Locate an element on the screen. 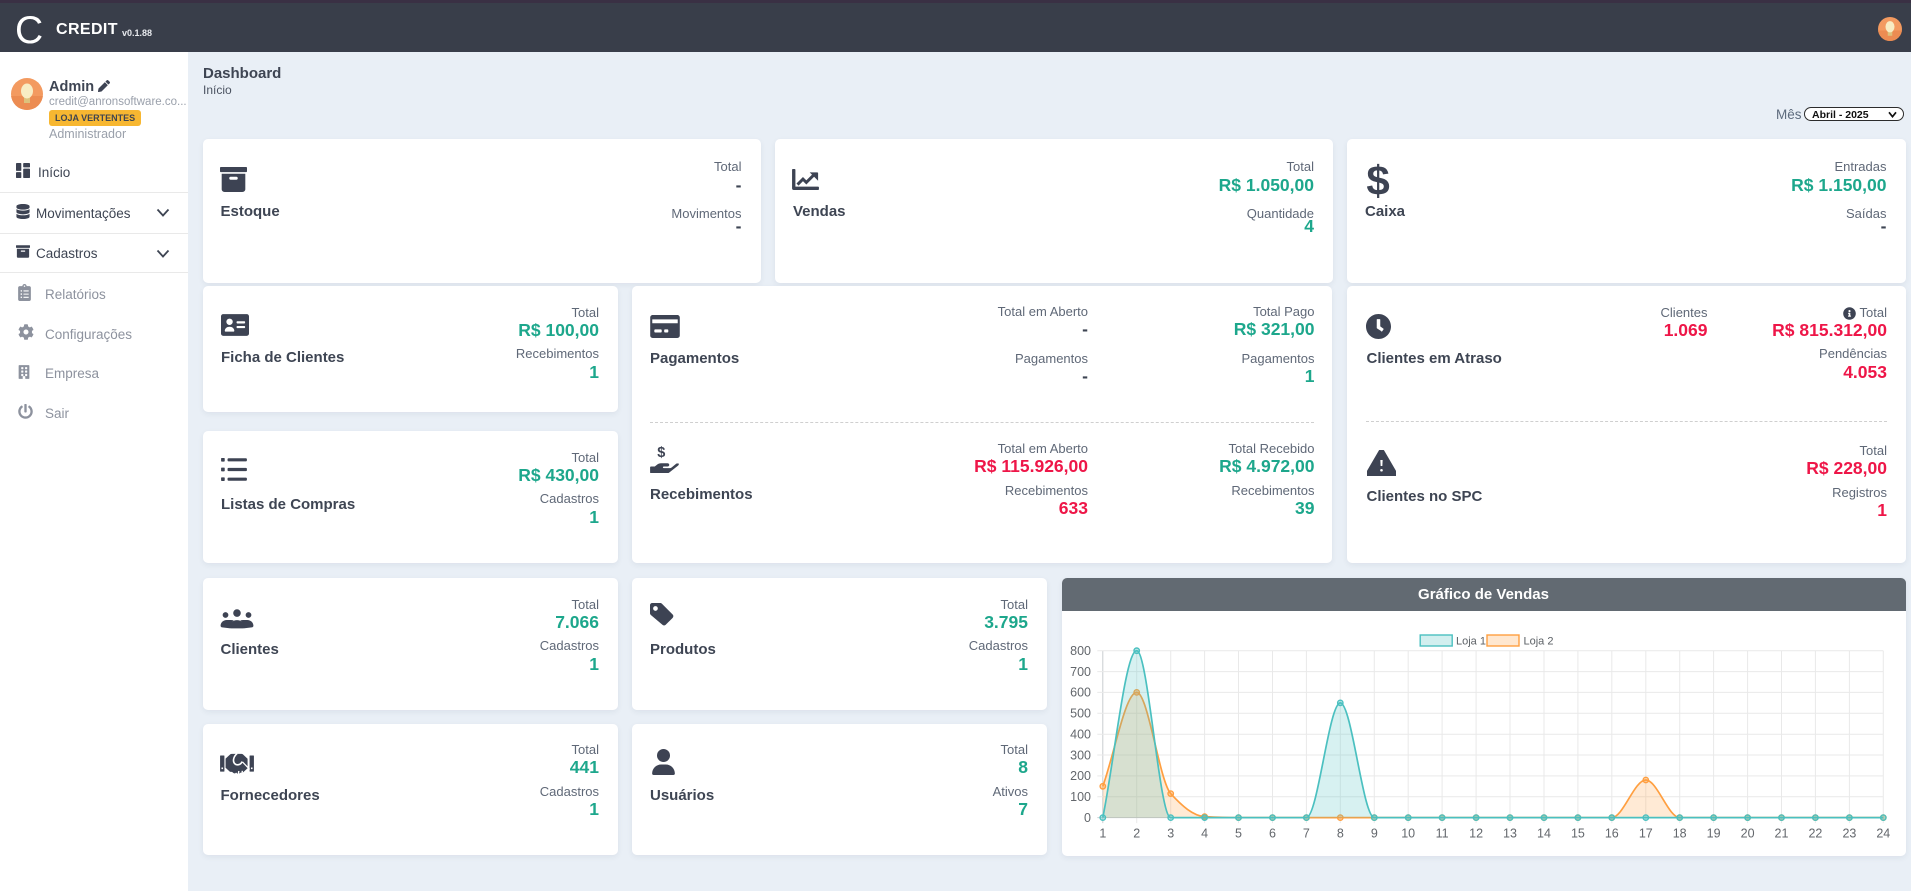 Image resolution: width=1911 pixels, height=891 pixels. svg-text: 700 is located at coordinates (1080, 672).